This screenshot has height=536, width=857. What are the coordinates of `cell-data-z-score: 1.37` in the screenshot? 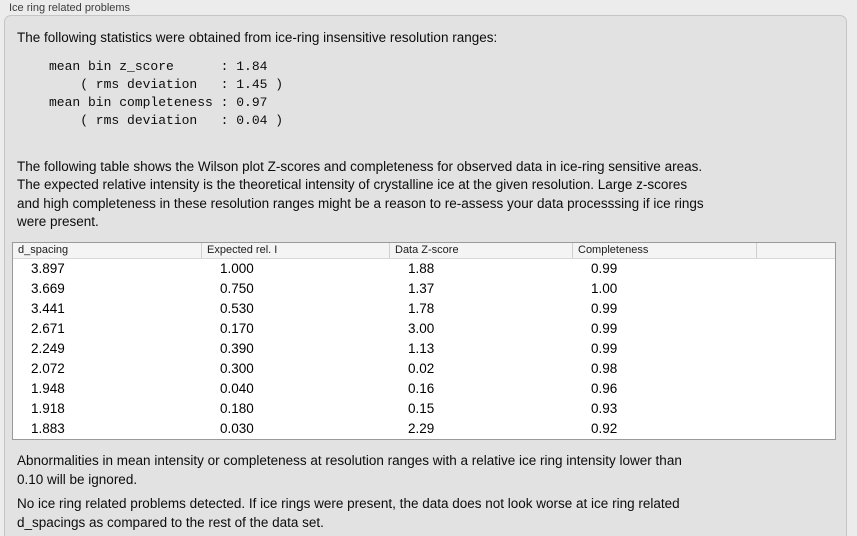 It's located at (421, 288).